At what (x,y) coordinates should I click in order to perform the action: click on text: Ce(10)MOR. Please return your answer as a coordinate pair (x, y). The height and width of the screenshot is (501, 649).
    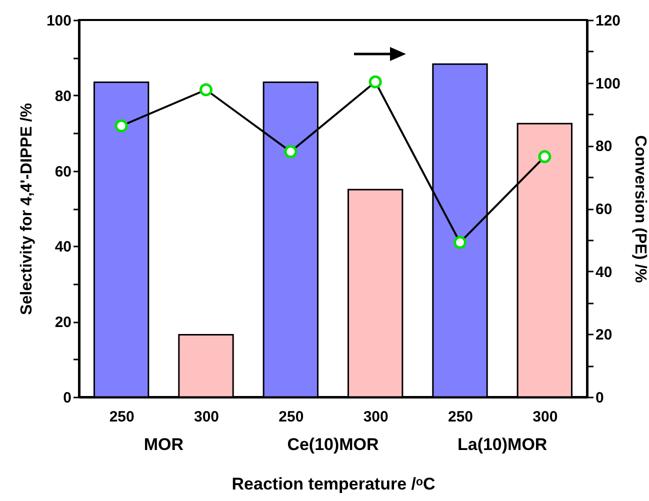
    Looking at the image, I should click on (333, 444).